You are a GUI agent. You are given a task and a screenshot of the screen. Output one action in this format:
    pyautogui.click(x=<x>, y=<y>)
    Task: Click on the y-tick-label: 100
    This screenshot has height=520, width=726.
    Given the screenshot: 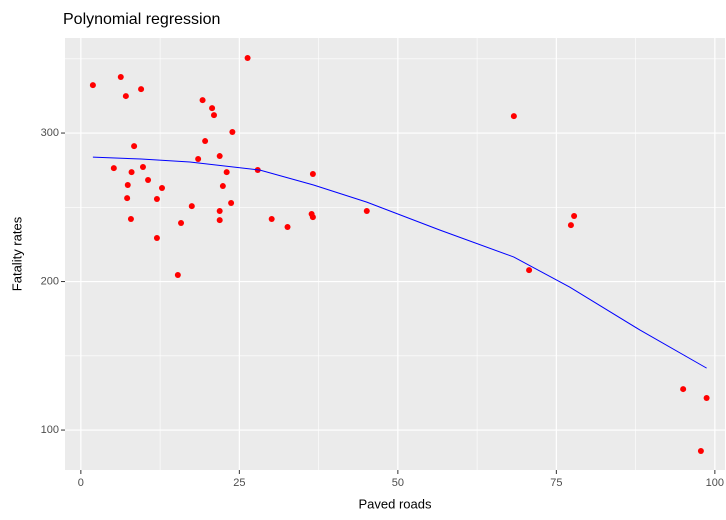 What is the action you would take?
    pyautogui.click(x=50, y=430)
    